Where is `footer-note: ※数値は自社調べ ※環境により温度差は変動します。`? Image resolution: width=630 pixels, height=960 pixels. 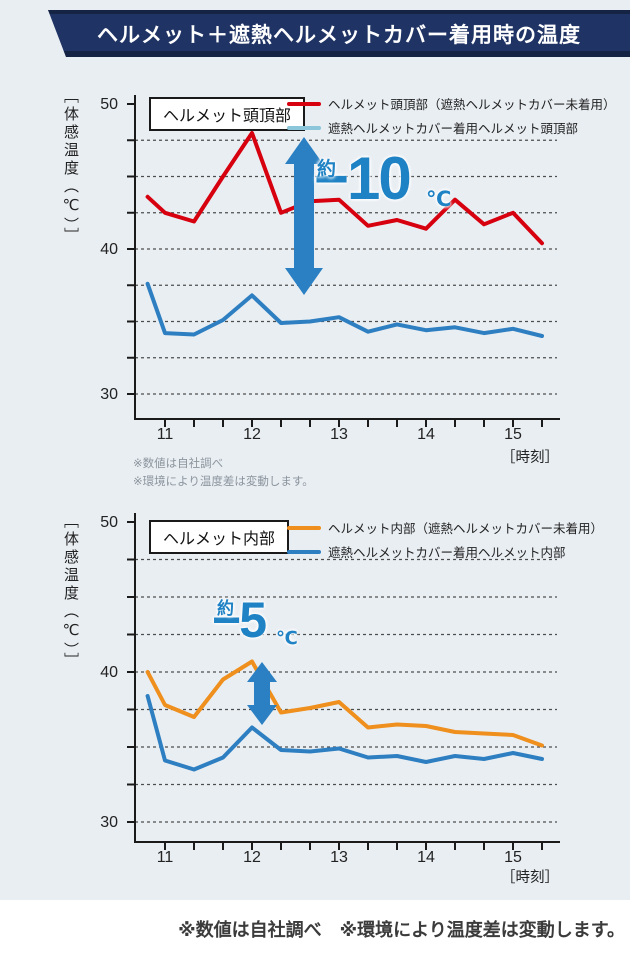 footer-note: ※数値は自社調べ ※環境により温度差は変動します。 is located at coordinates (401, 930).